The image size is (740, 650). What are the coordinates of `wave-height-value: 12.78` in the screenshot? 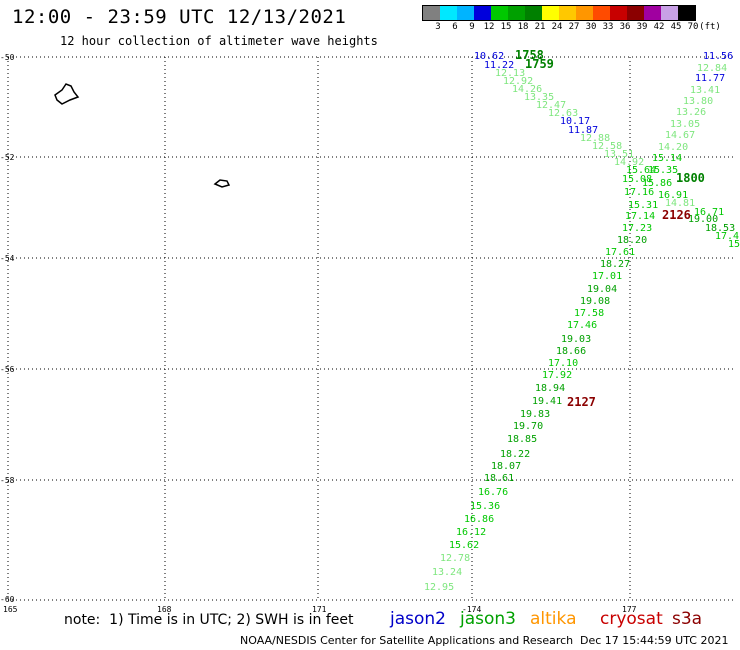 It's located at (455, 558).